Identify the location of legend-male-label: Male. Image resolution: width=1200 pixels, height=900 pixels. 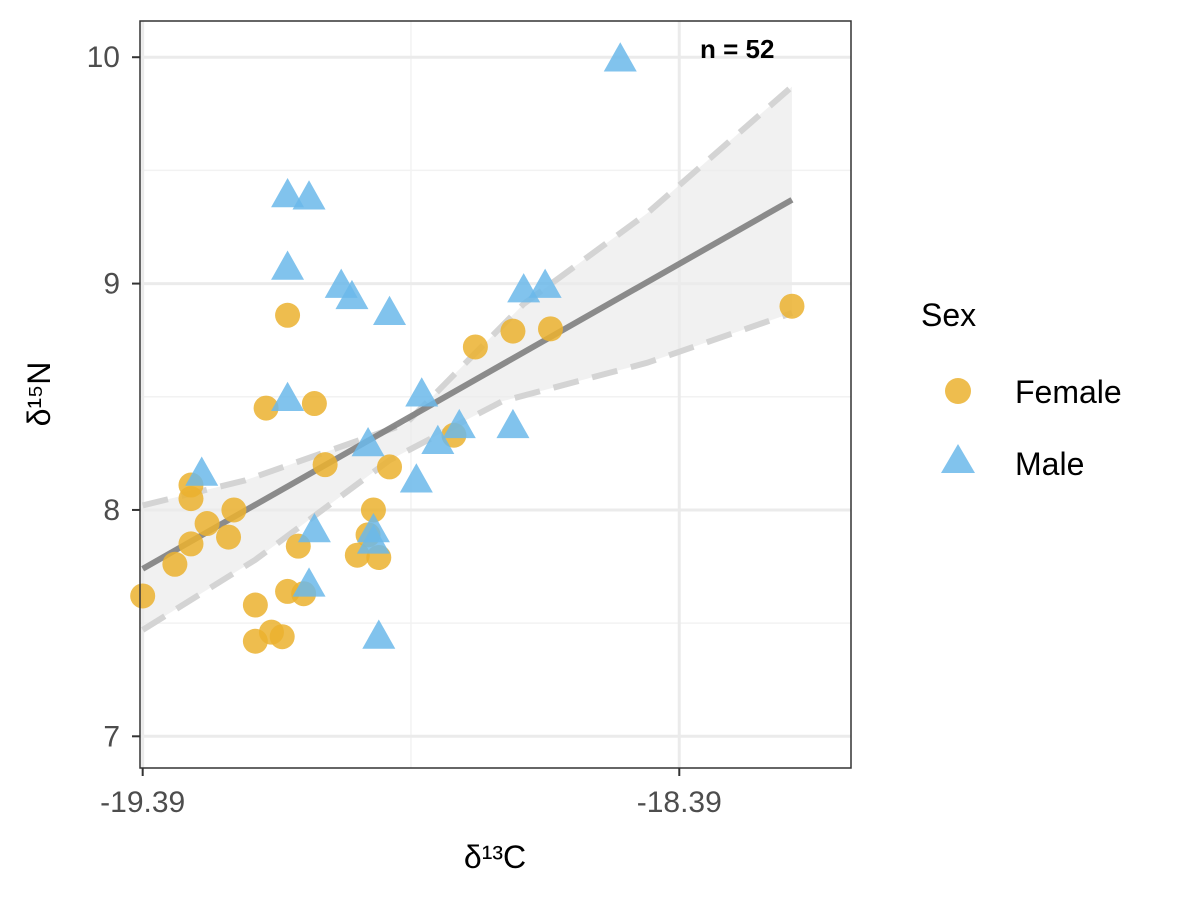
(1049, 464).